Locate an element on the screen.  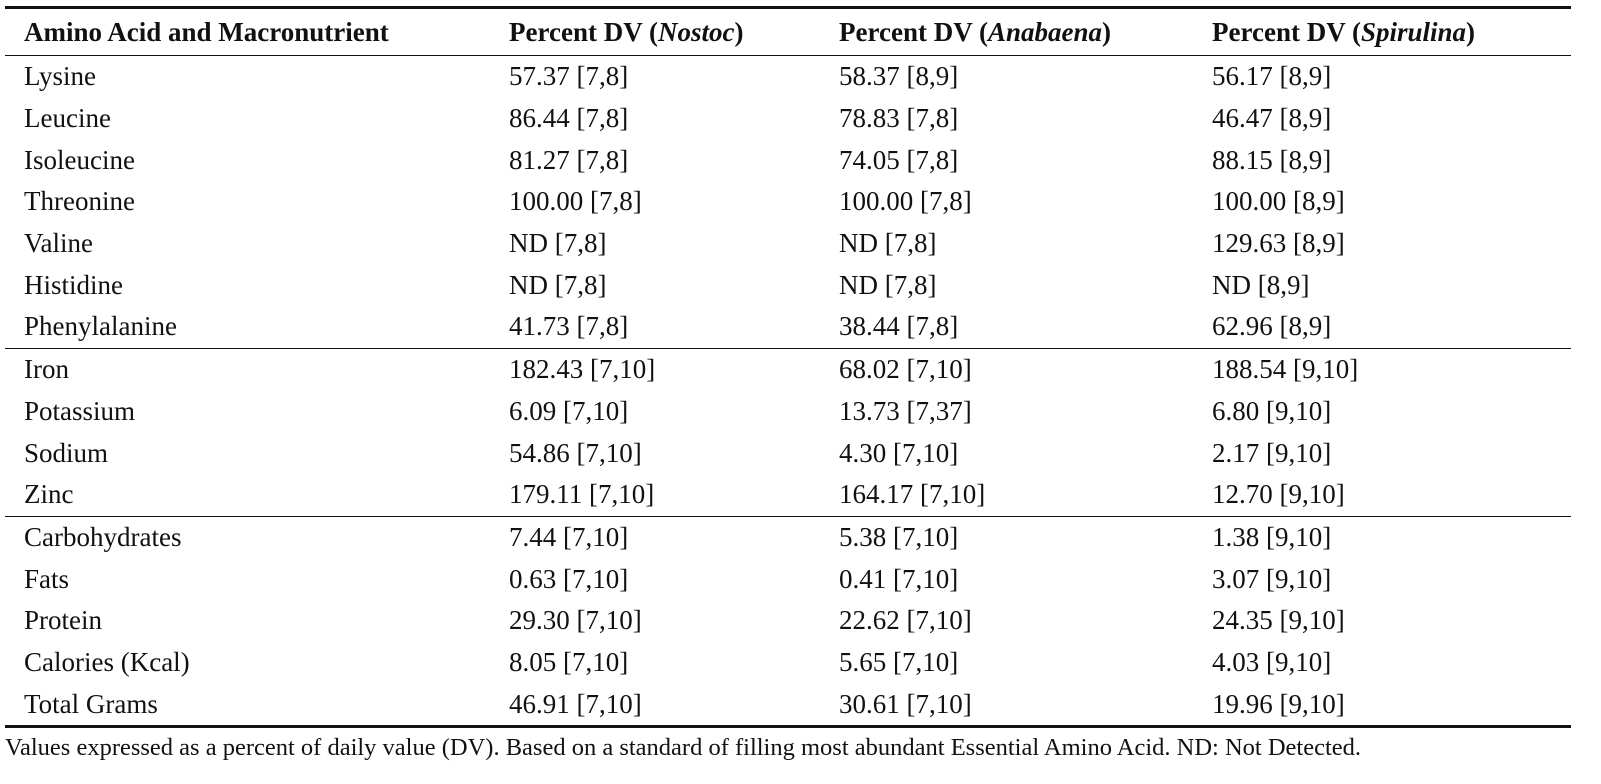
cell-nostoc: 6.09 [7,10] is located at coordinates (569, 410).